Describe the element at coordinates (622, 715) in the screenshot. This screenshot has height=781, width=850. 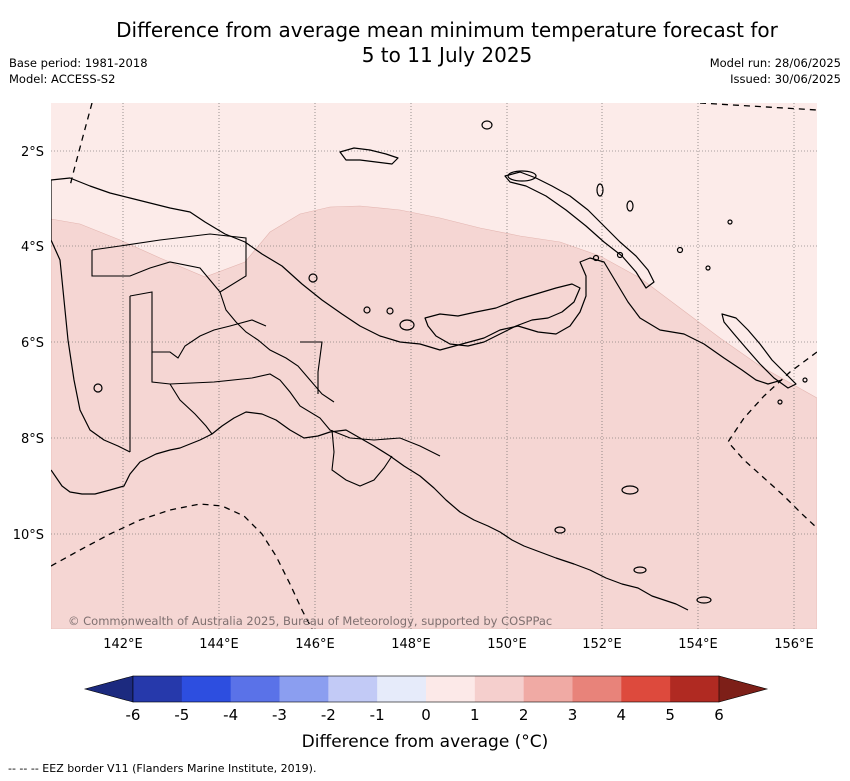
I see `colorbar-tick-label: 4` at that location.